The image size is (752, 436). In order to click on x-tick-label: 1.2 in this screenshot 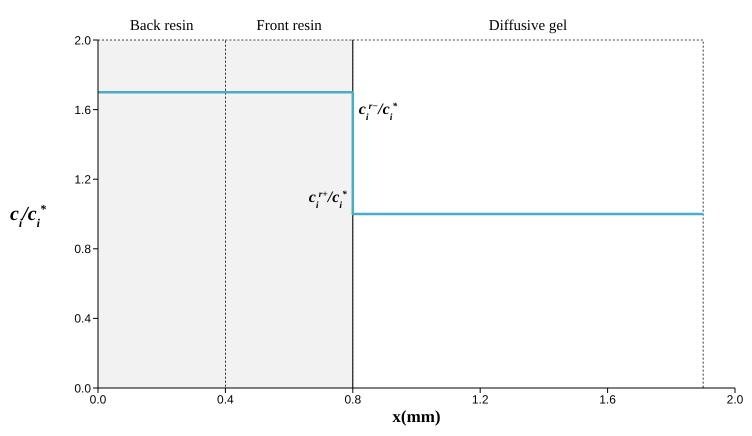, I will do `click(480, 399)`.